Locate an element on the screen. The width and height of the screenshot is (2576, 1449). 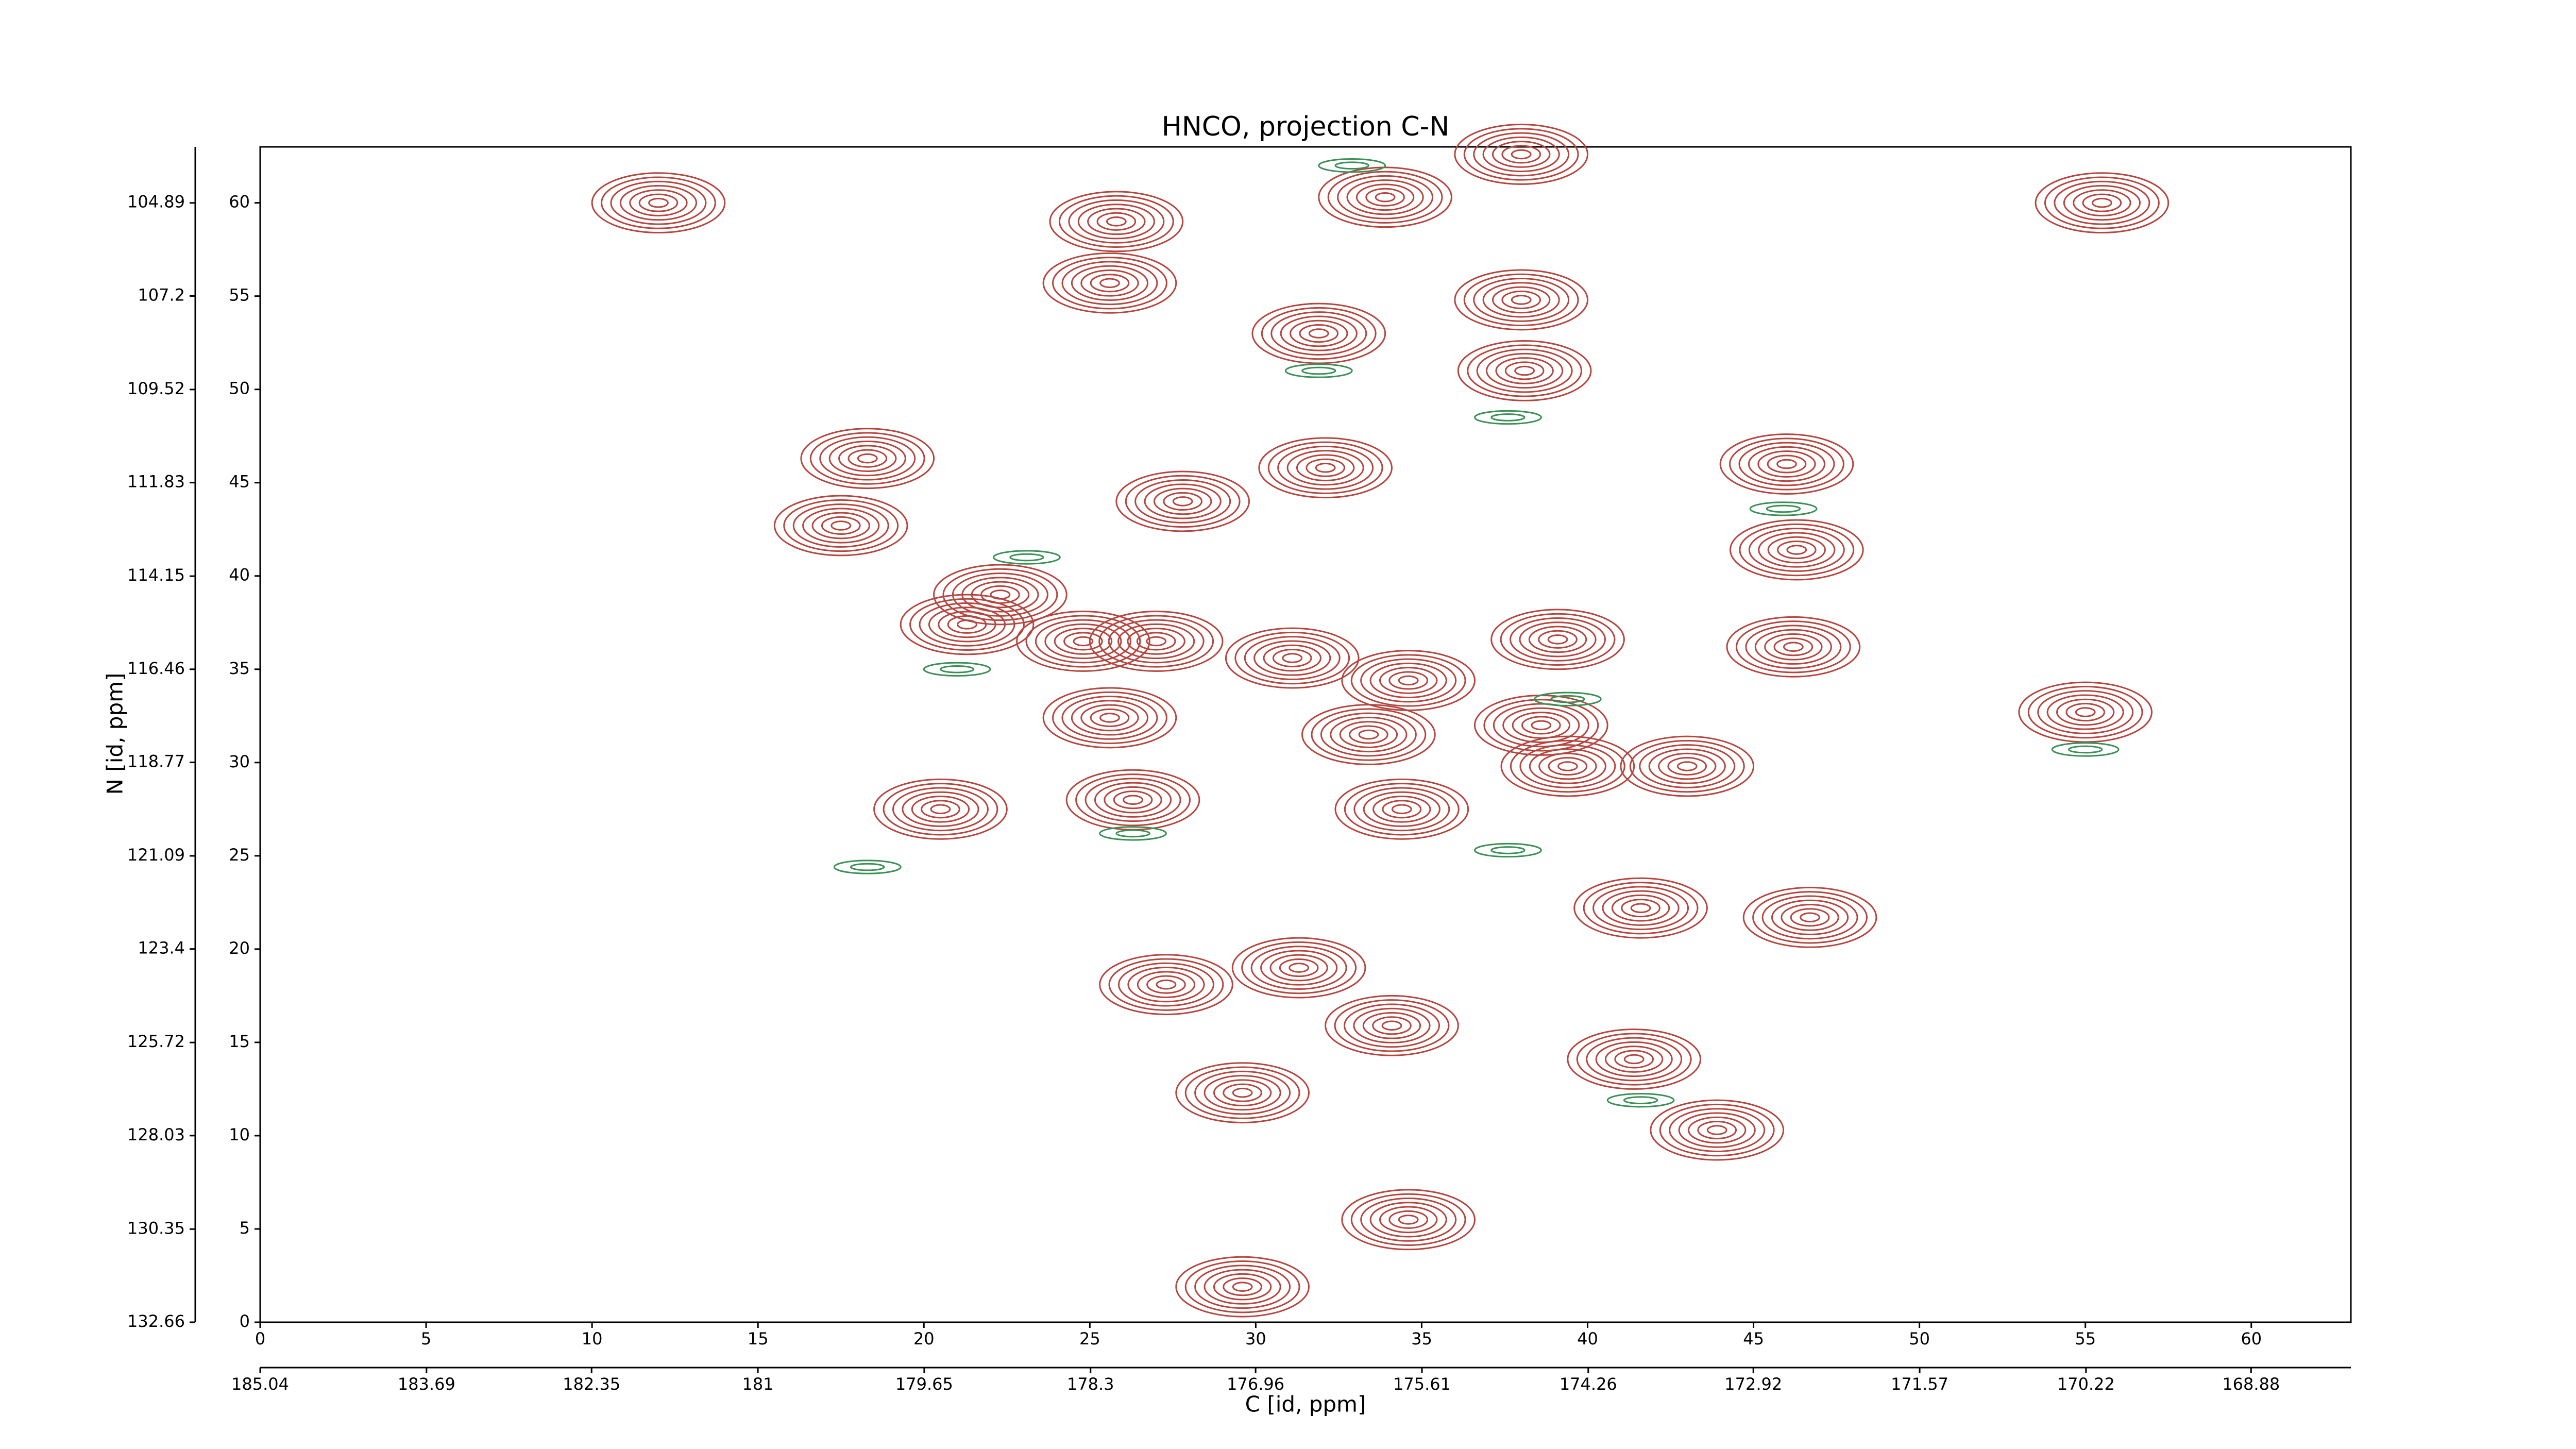
chart-title: HNCO, projection C-N is located at coordinates (1306, 126).